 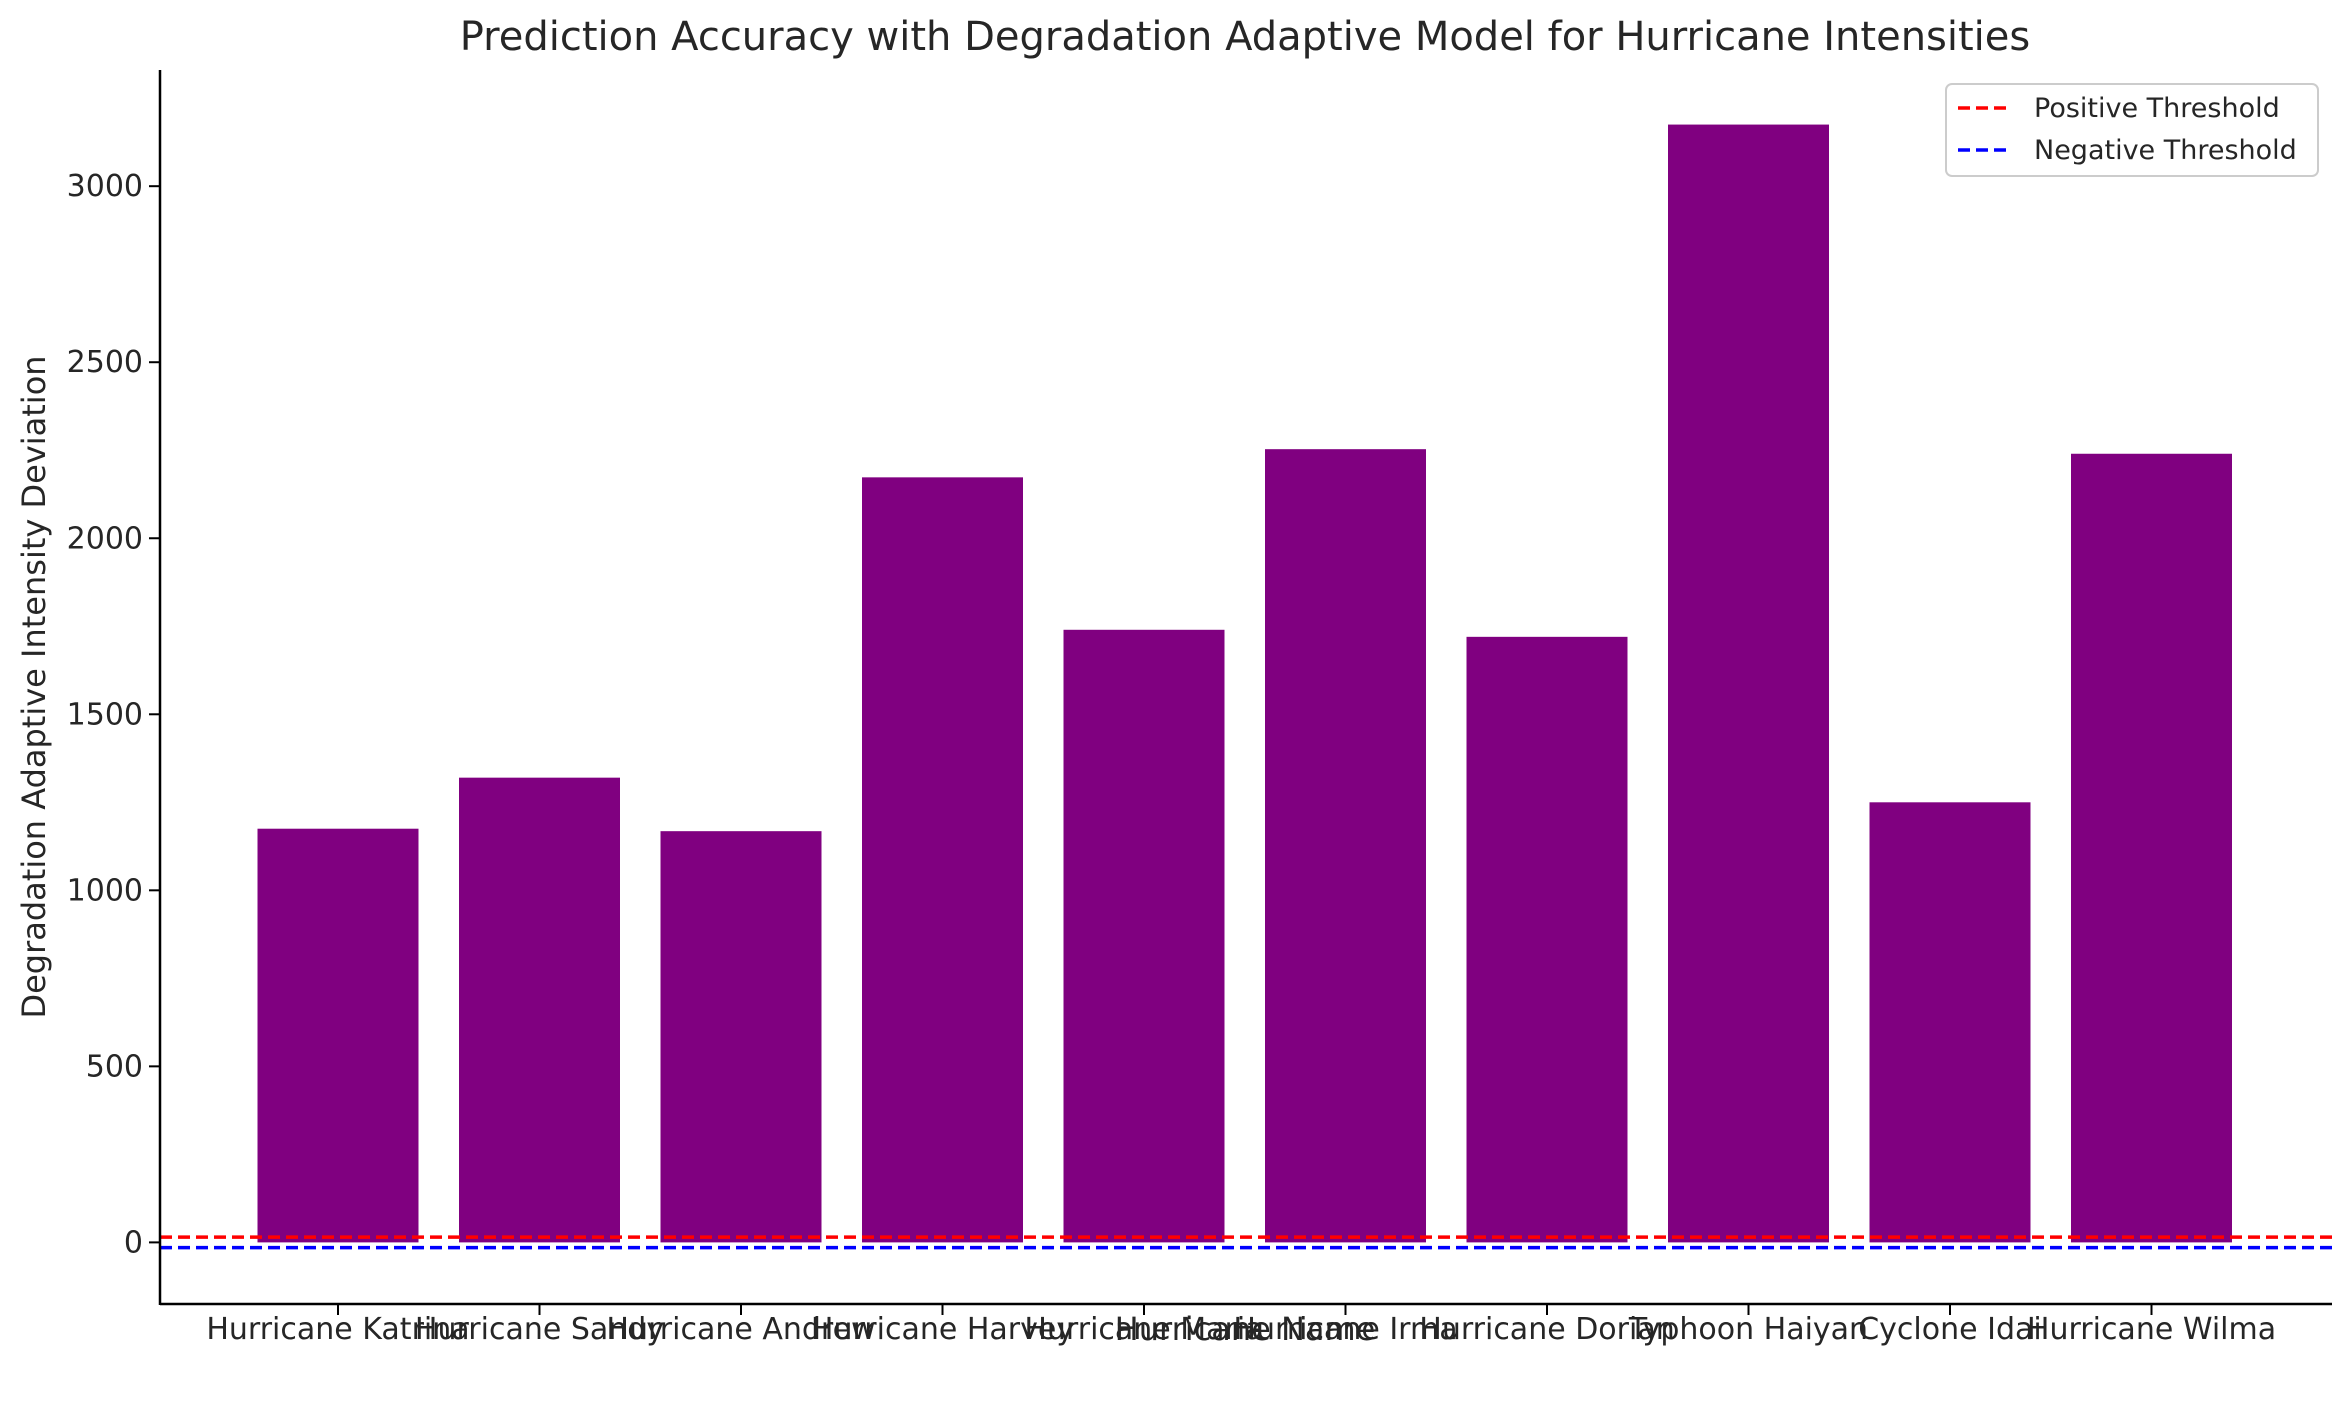 What do you see at coordinates (337, 1329) in the screenshot?
I see `x-tick-label: Hurricane Katrina` at bounding box center [337, 1329].